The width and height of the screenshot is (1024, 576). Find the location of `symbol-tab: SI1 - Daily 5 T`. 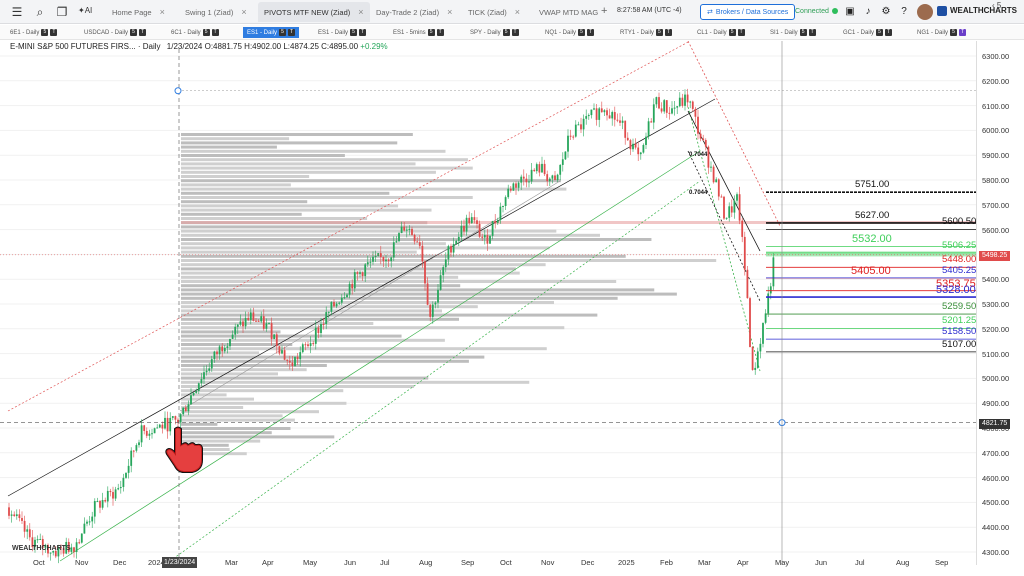

symbol-tab: SI1 - Daily 5 T is located at coordinates (793, 32).